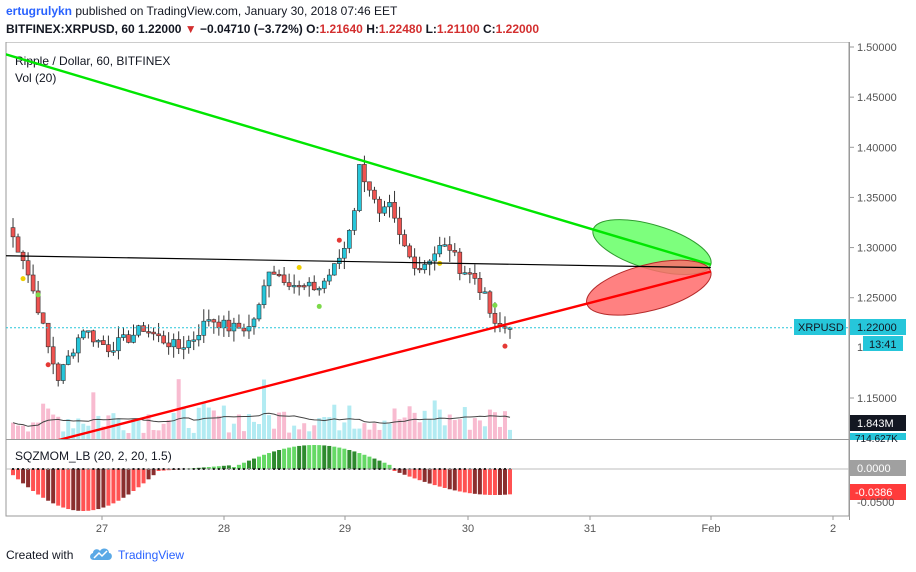 The width and height of the screenshot is (916, 572). What do you see at coordinates (489, 29) in the screenshot?
I see `close-label: C:` at bounding box center [489, 29].